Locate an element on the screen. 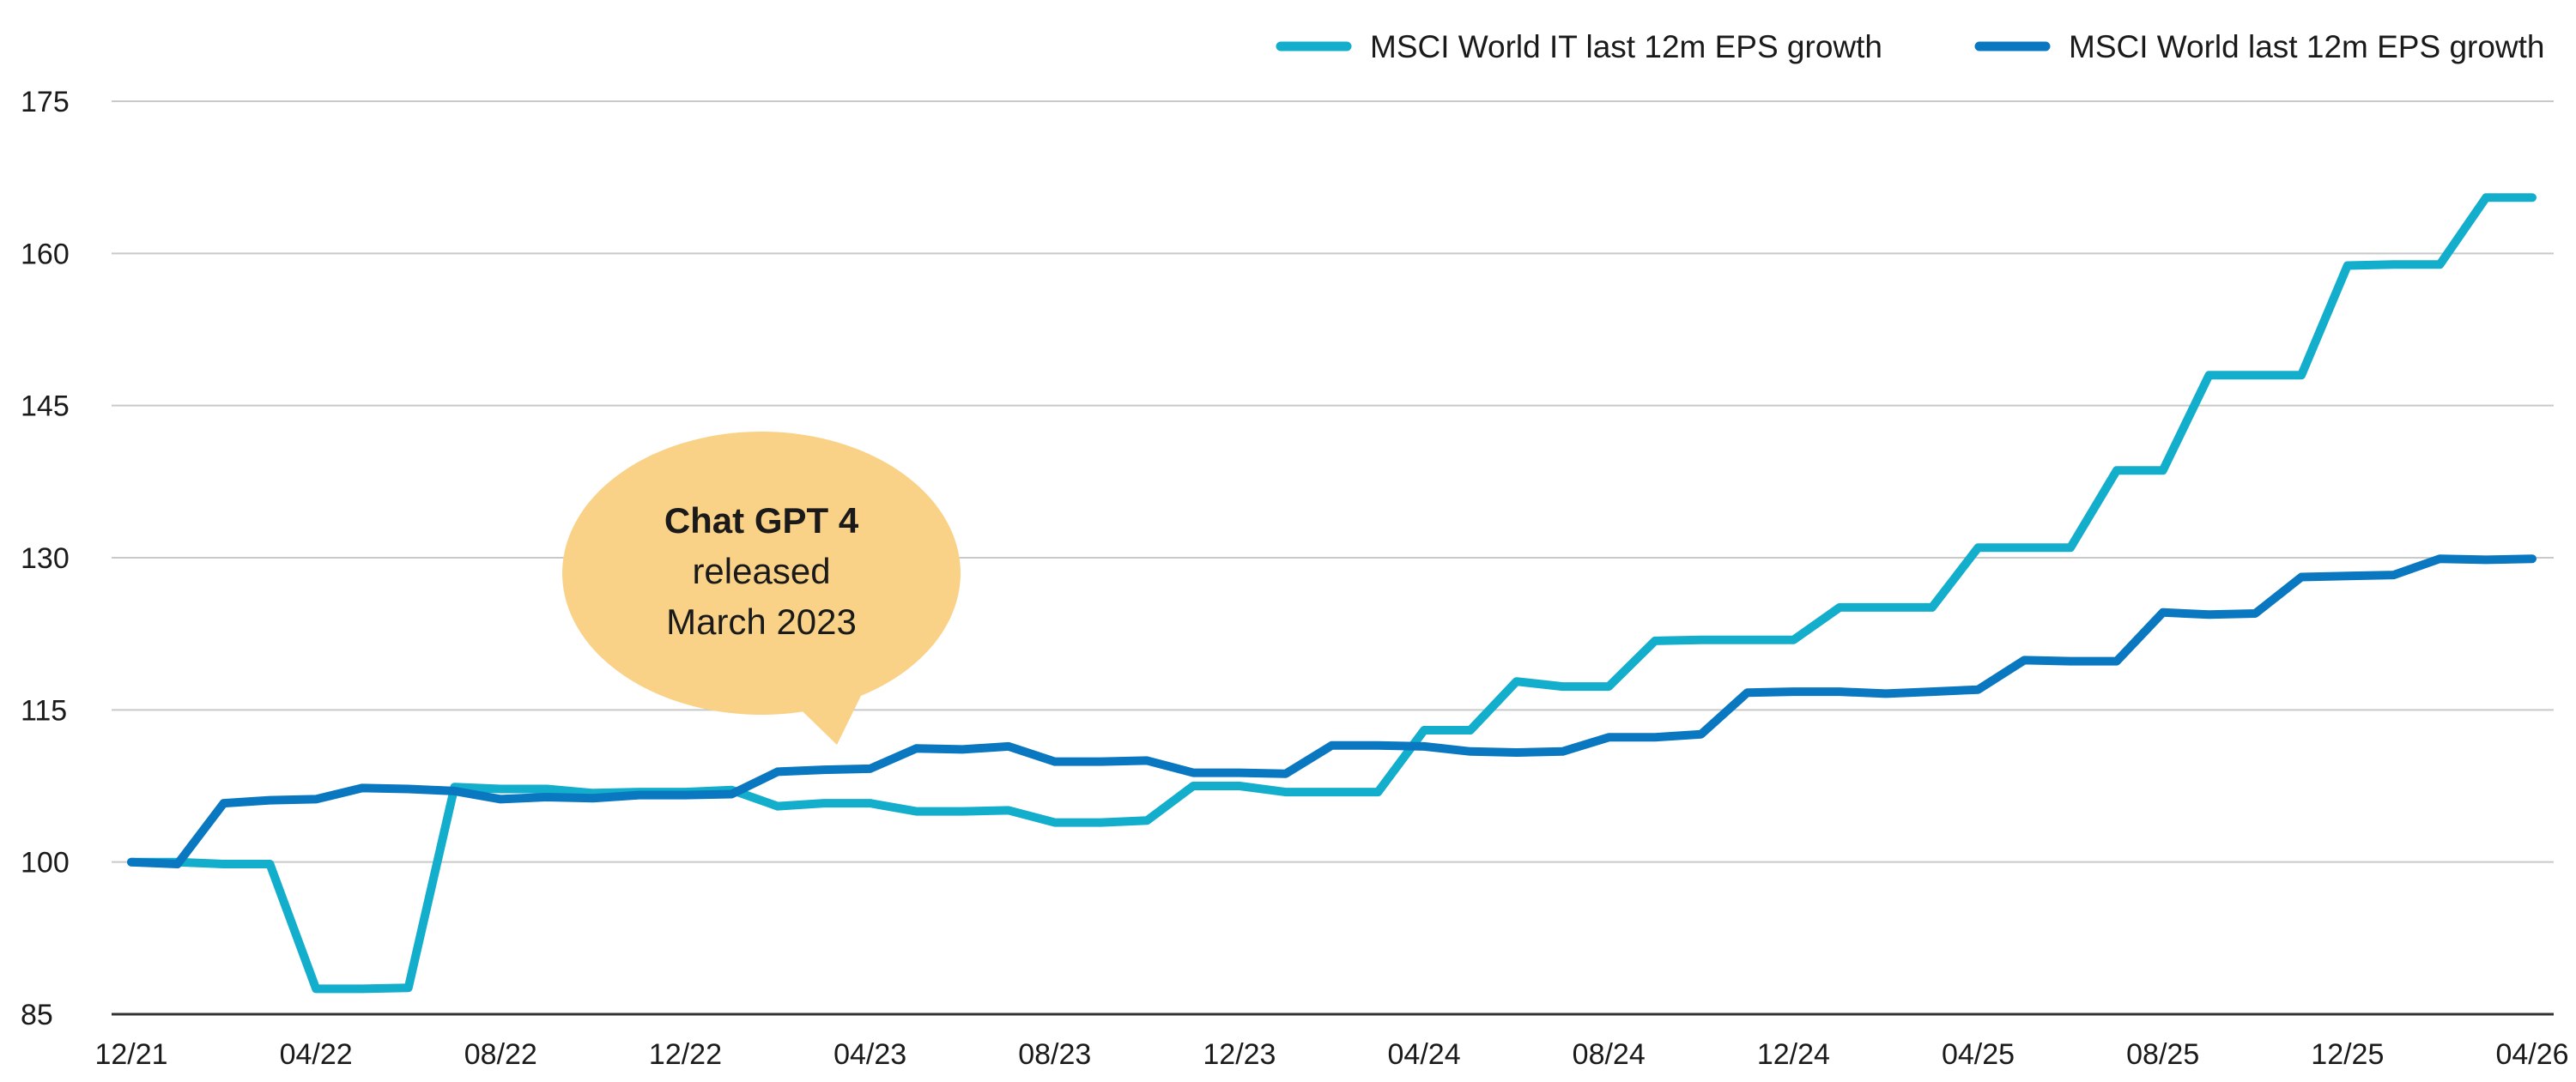 This screenshot has height=1082, width=2576. x-tick-label: 08/22 is located at coordinates (500, 1054).